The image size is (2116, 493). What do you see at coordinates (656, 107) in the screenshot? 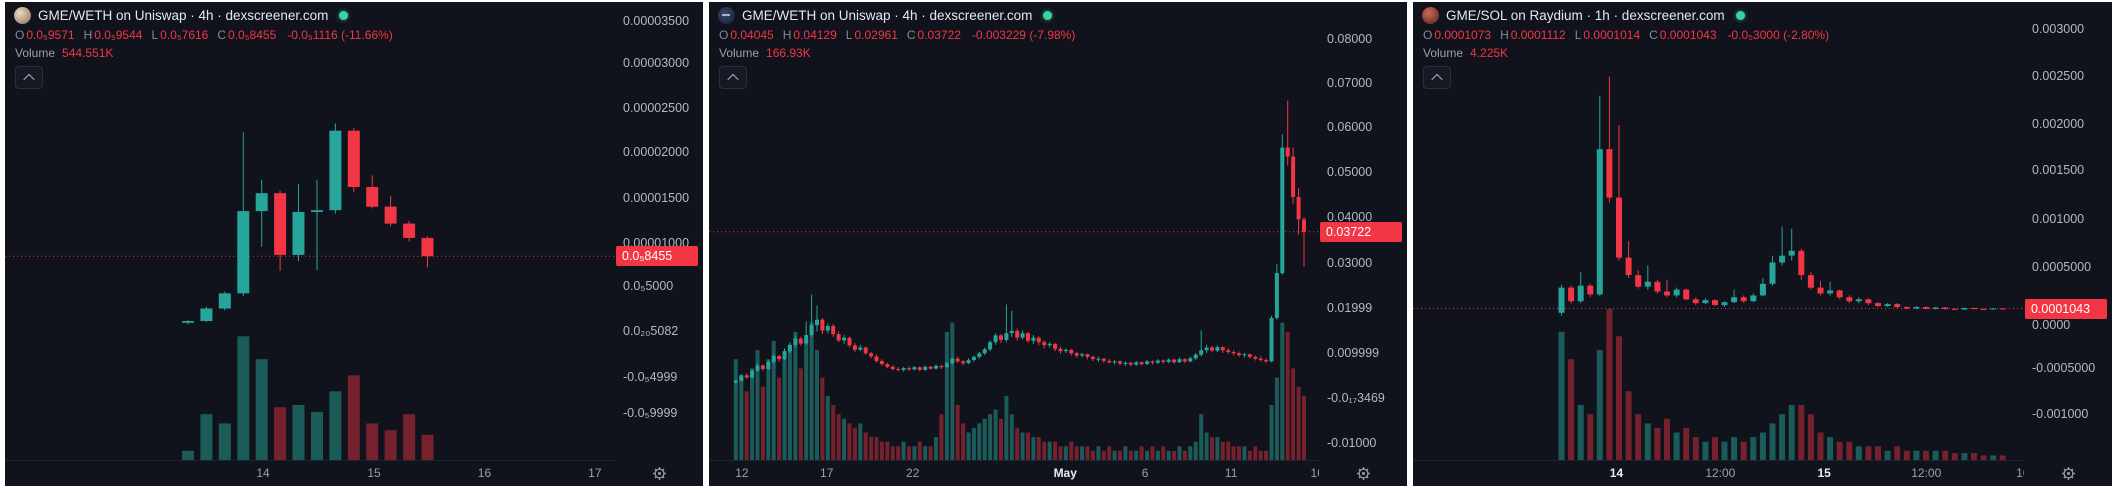
I see `price-axis-label: 0.00002500` at bounding box center [656, 107].